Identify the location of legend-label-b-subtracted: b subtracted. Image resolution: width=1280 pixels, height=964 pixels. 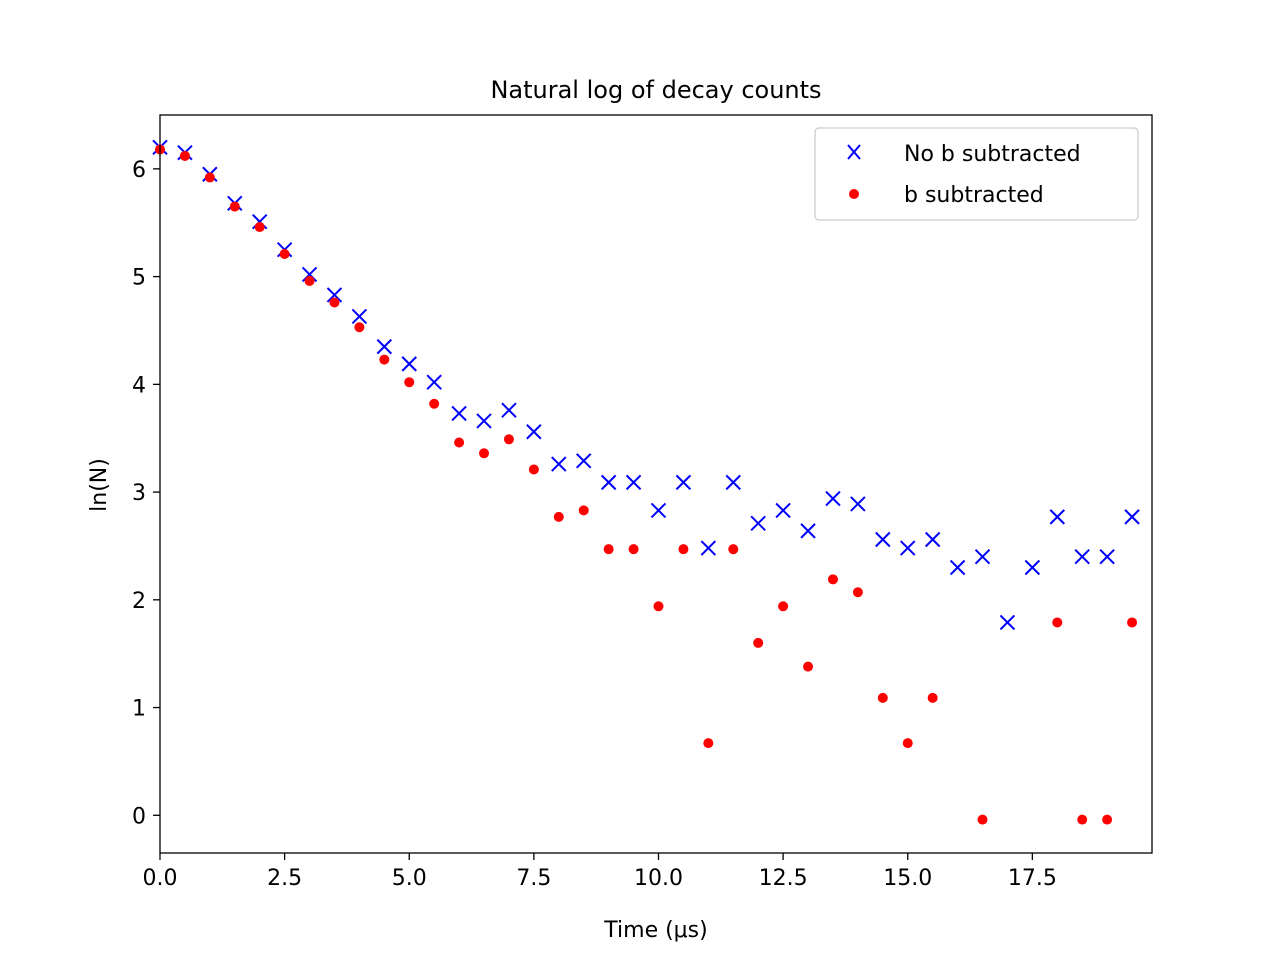
(974, 195).